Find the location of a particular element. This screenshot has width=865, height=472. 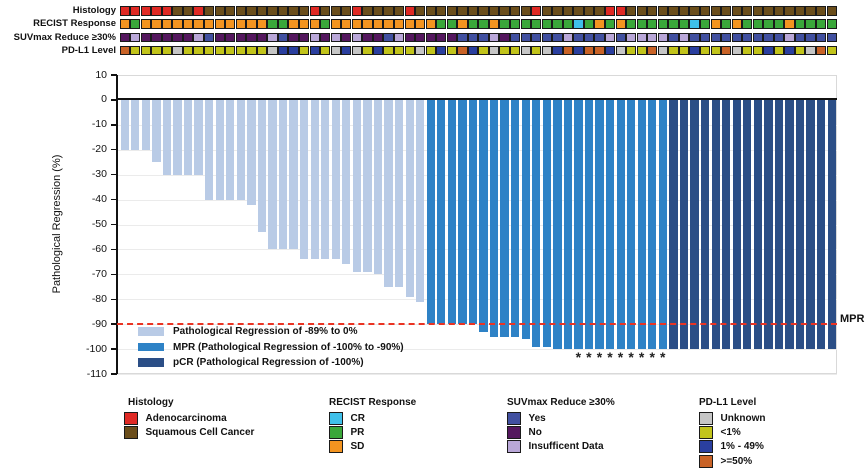

y-axis-tick-label: -80 is located at coordinates (99, 298).